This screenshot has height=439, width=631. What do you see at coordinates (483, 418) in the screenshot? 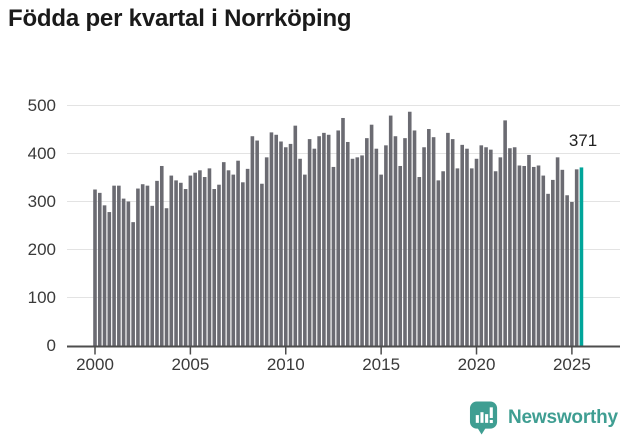
I see `newsworthy-logo-icon` at bounding box center [483, 418].